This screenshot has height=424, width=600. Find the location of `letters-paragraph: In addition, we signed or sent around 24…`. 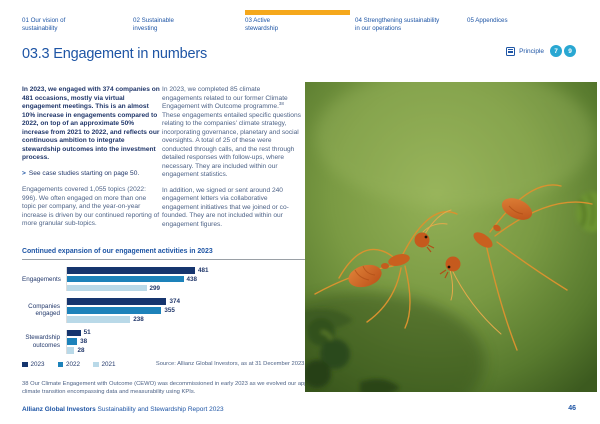

letters-paragraph: In addition, we signed or sent around 24… is located at coordinates (225, 207).